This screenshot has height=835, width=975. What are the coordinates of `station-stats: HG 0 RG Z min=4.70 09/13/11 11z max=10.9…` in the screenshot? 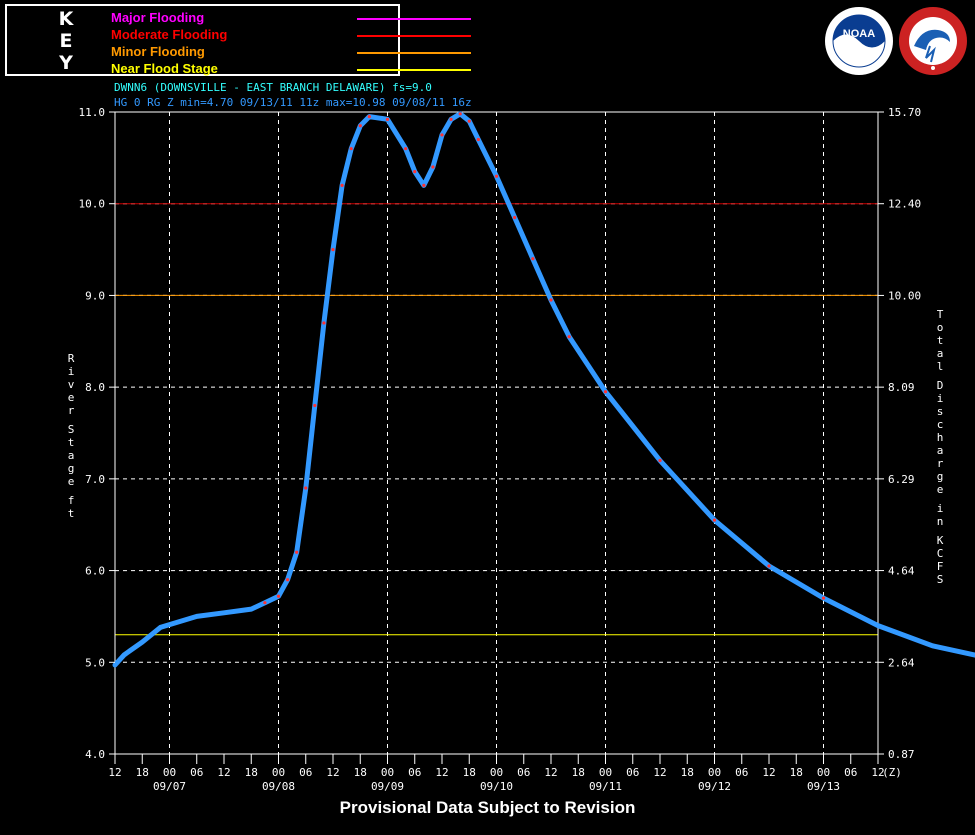 It's located at (293, 102).